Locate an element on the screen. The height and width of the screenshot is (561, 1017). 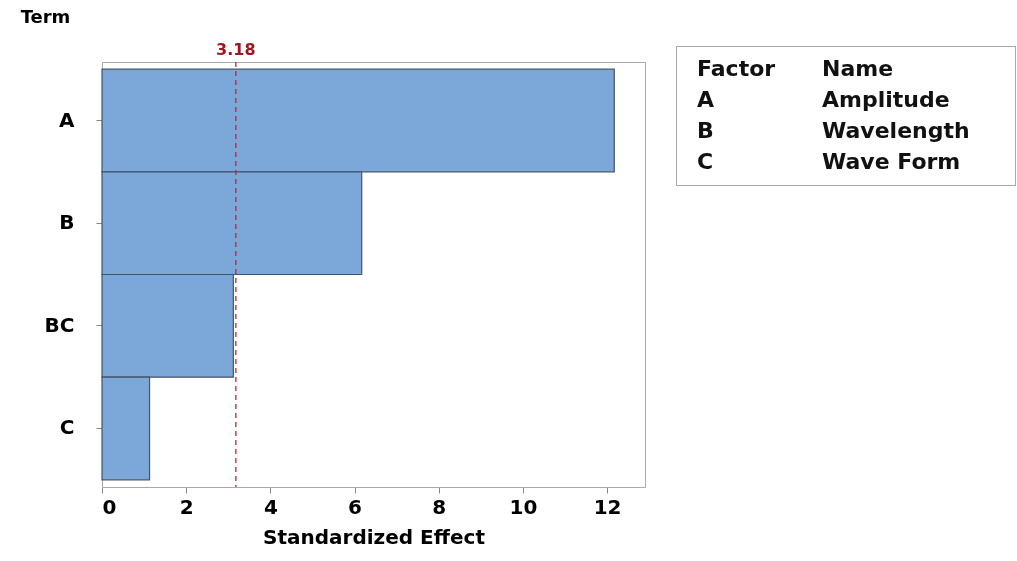
x-tick-label: 10 is located at coordinates (523, 506).